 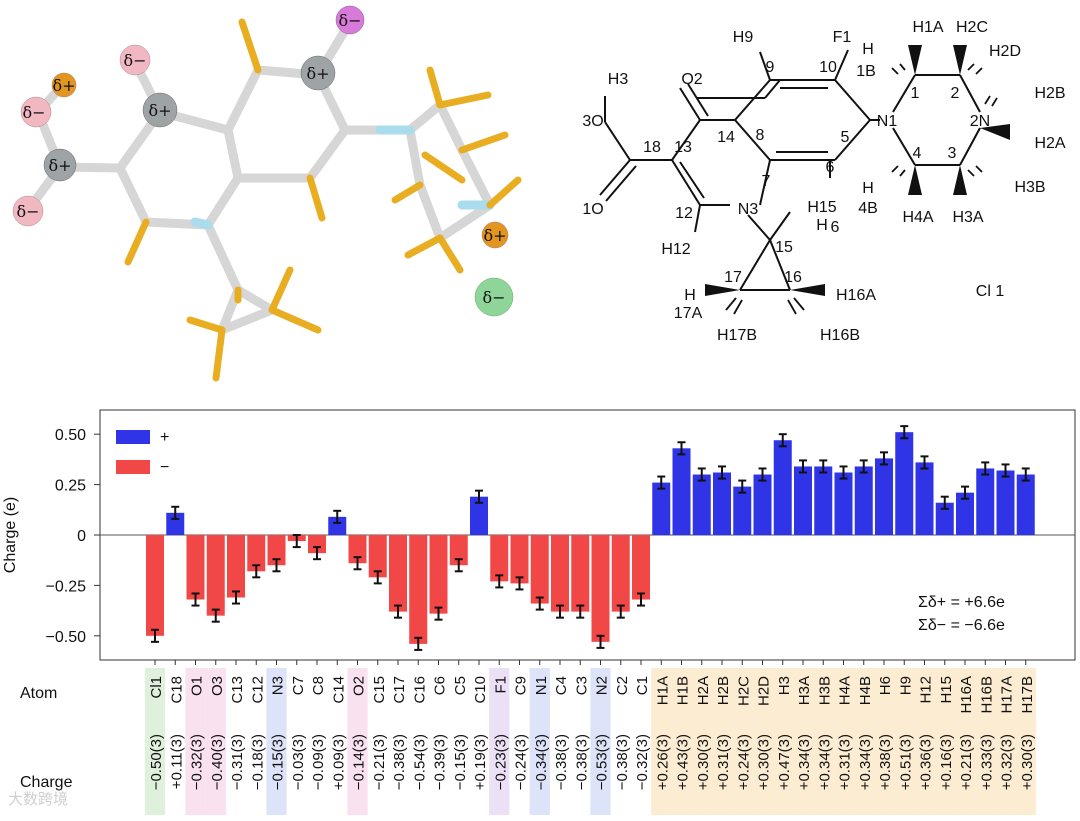 I want to click on bar-h6, so click(x=884, y=496).